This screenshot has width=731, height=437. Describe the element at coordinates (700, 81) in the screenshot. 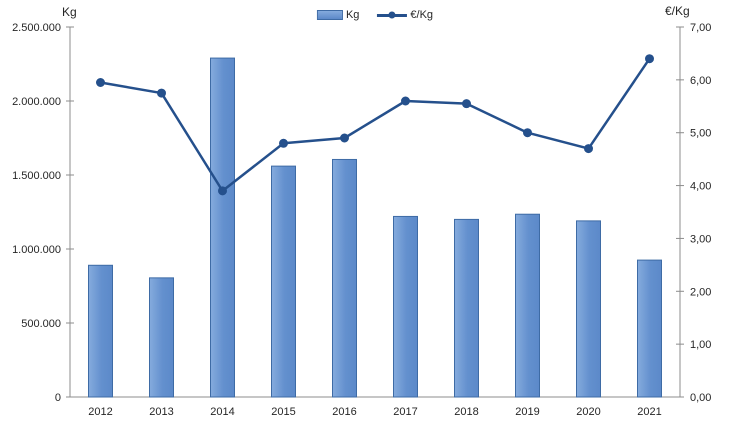

I see `right-axis-tick-label: 6,00` at that location.